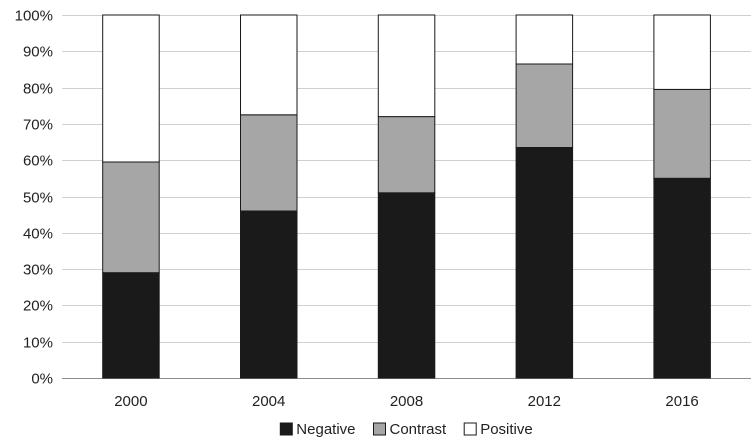 This screenshot has height=448, width=755. I want to click on y-tick-label: 100%, so click(34, 16).